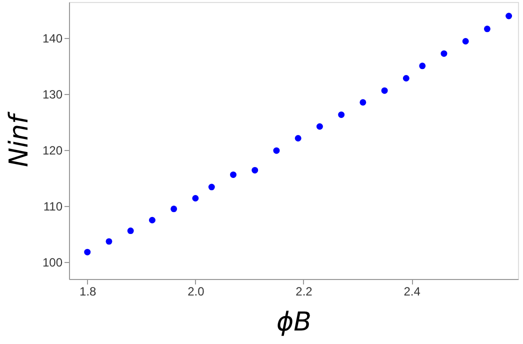  I want to click on x-tick-label: 2.4, so click(412, 291).